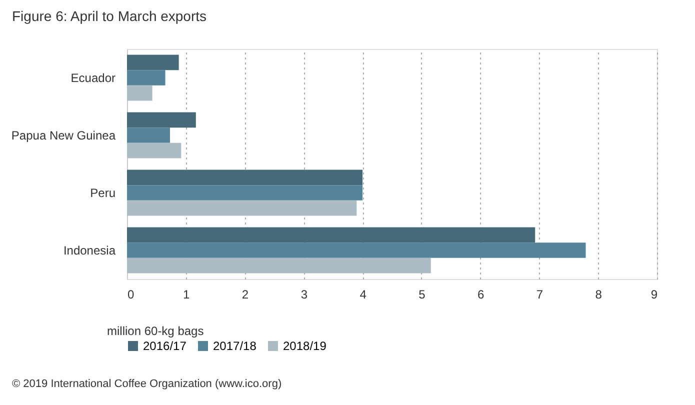  What do you see at coordinates (540, 295) in the screenshot?
I see `x-tick-label: 7` at bounding box center [540, 295].